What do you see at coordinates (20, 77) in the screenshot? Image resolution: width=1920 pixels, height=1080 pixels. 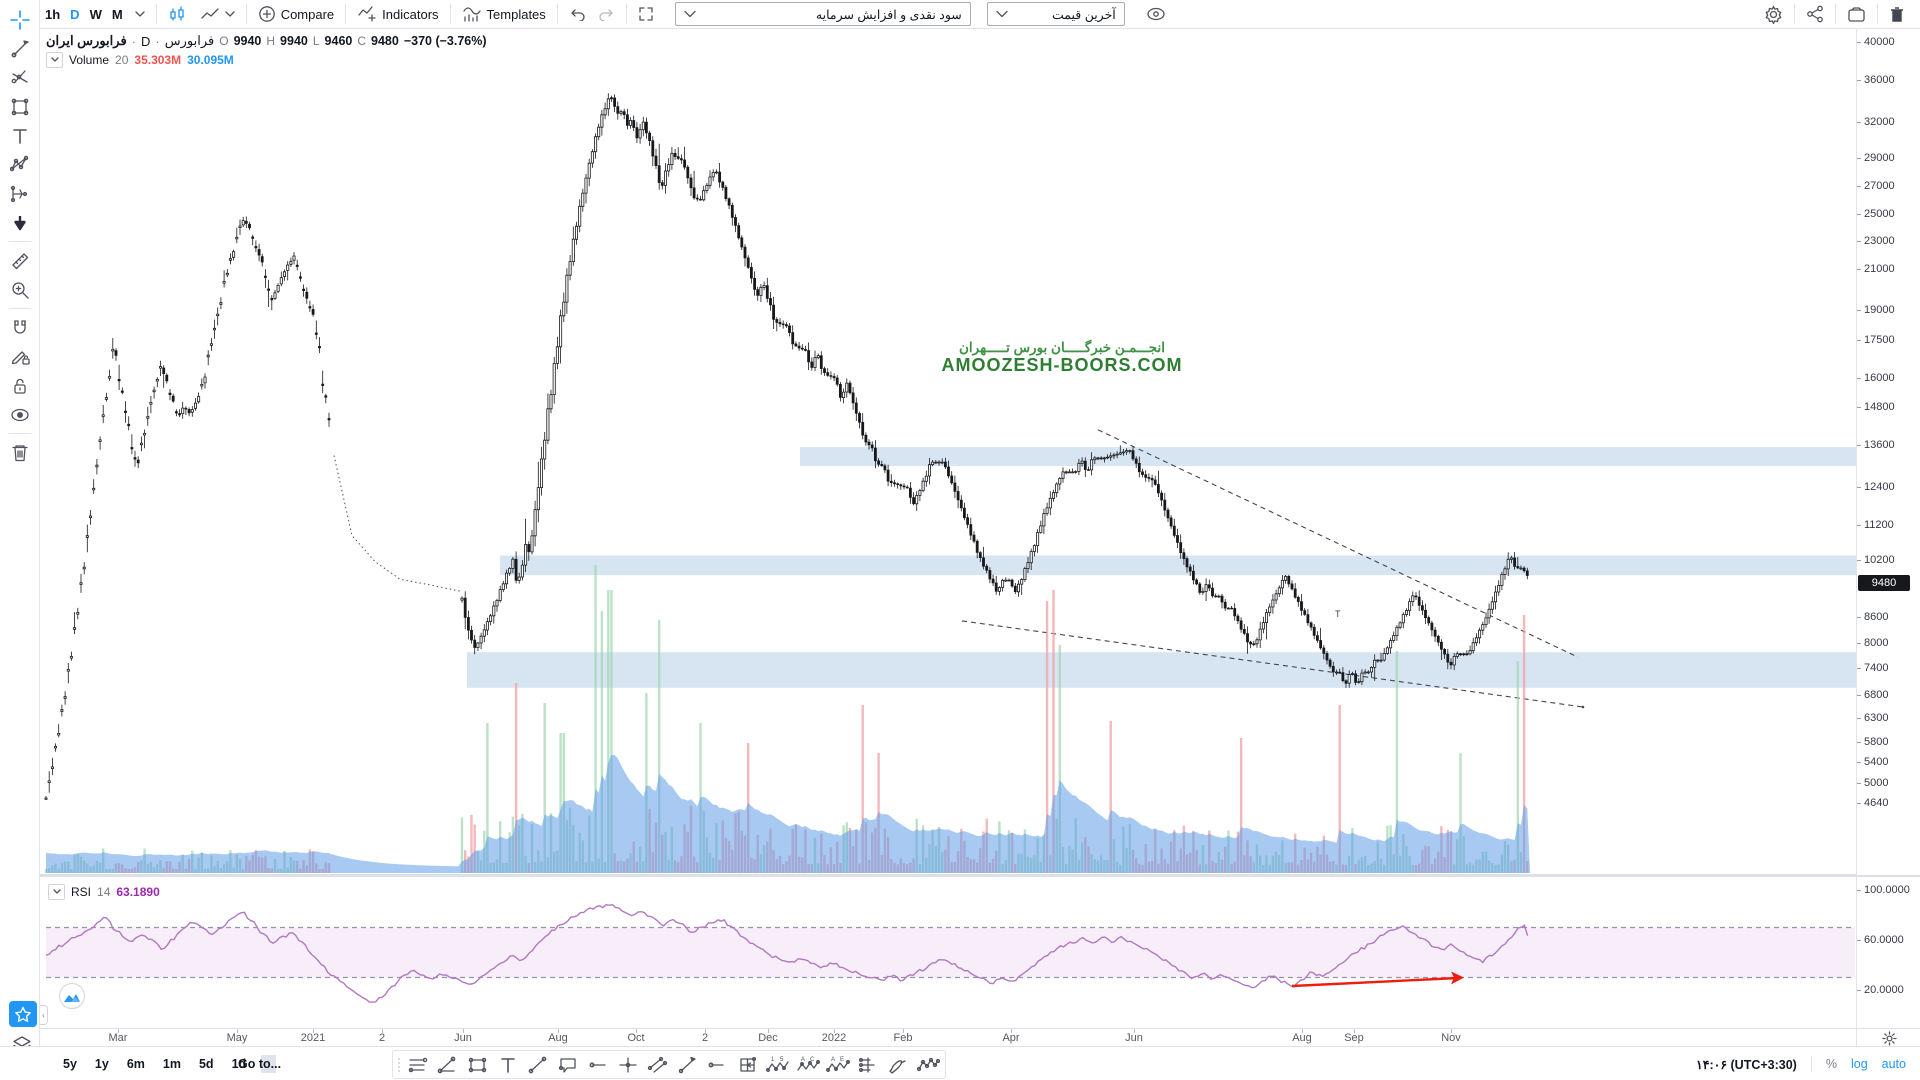 I see `gann-fib-icon` at bounding box center [20, 77].